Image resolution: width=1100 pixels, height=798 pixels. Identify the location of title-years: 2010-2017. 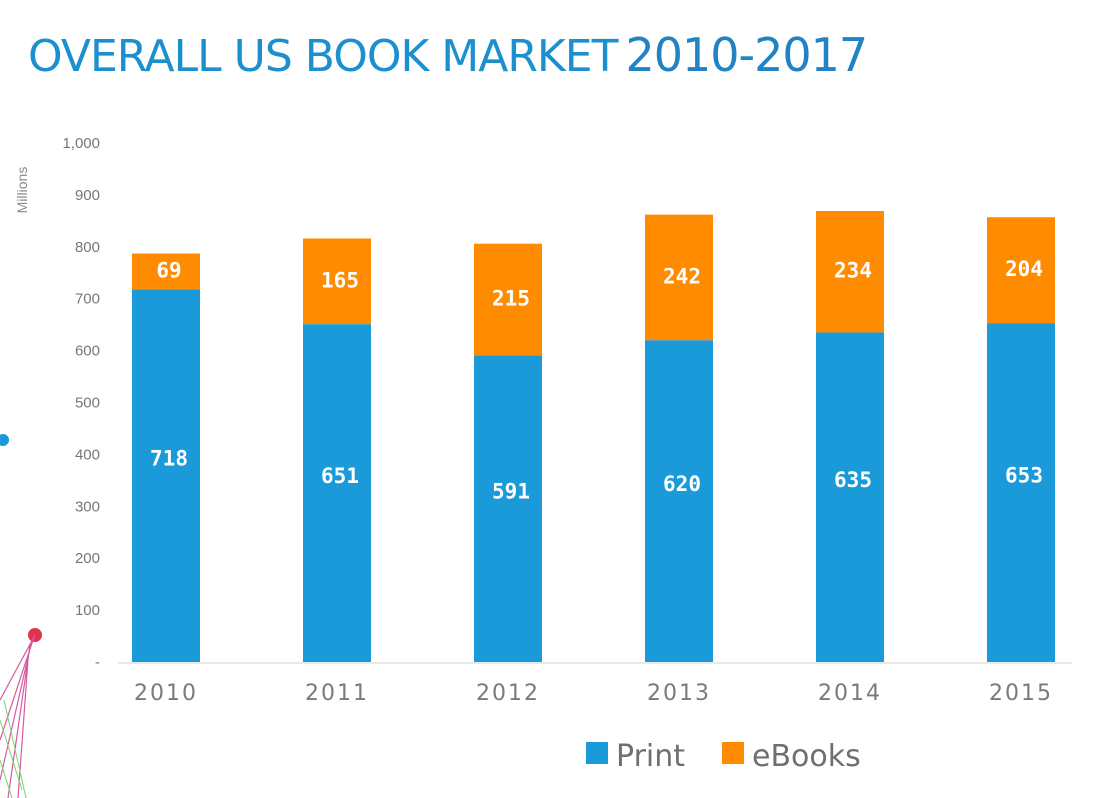
(746, 55).